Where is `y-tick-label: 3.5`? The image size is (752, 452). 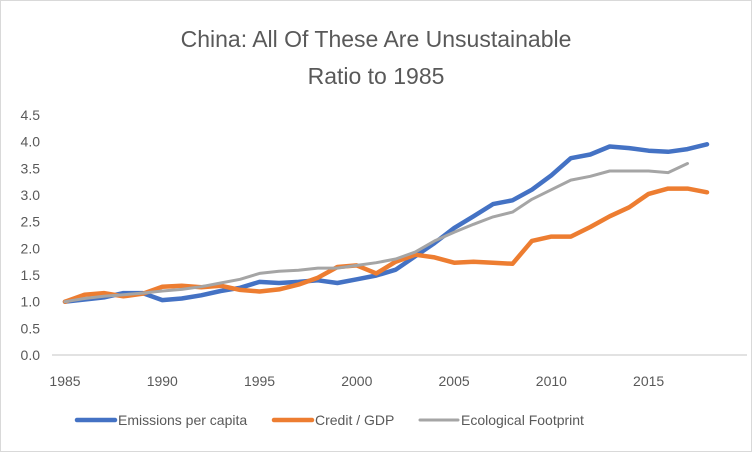 y-tick-label: 3.5 is located at coordinates (31, 168).